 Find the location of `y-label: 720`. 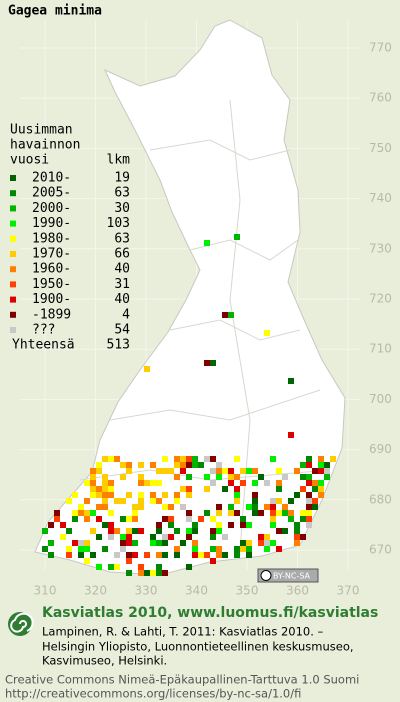

y-label: 720 is located at coordinates (380, 299).